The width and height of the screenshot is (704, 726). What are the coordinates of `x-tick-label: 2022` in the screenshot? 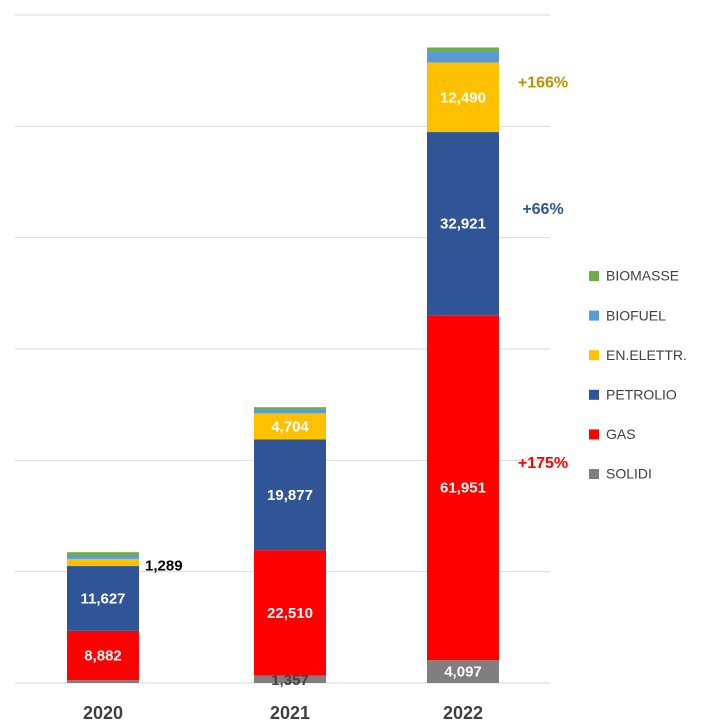 It's located at (463, 713).